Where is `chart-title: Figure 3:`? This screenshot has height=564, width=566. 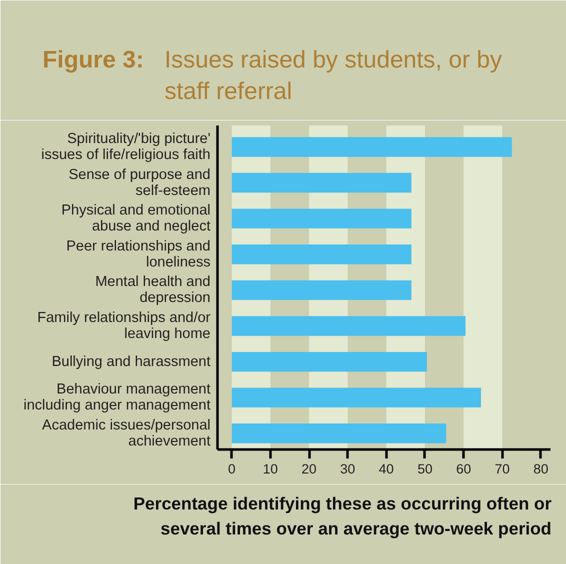
chart-title: Figure 3: is located at coordinates (93, 60).